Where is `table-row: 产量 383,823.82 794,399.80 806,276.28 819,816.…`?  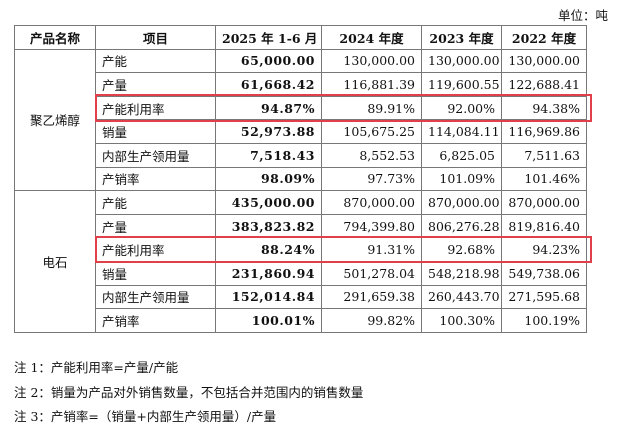
table-row: 产量 383,823.82 794,399.80 806,276.28 819,816.… is located at coordinates (301, 226).